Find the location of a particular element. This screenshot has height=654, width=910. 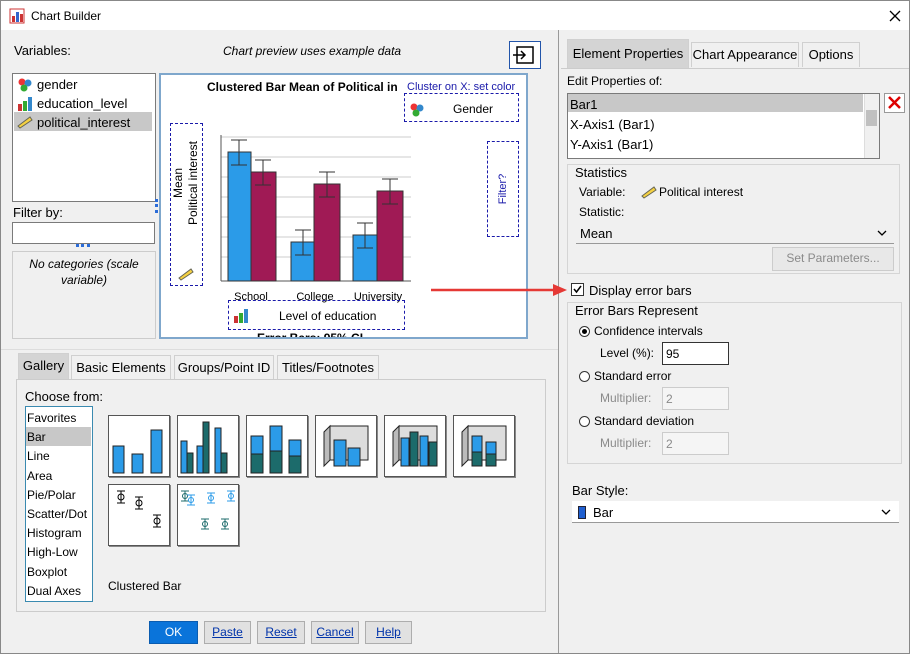

error-bars-checkbox is located at coordinates (577, 289).